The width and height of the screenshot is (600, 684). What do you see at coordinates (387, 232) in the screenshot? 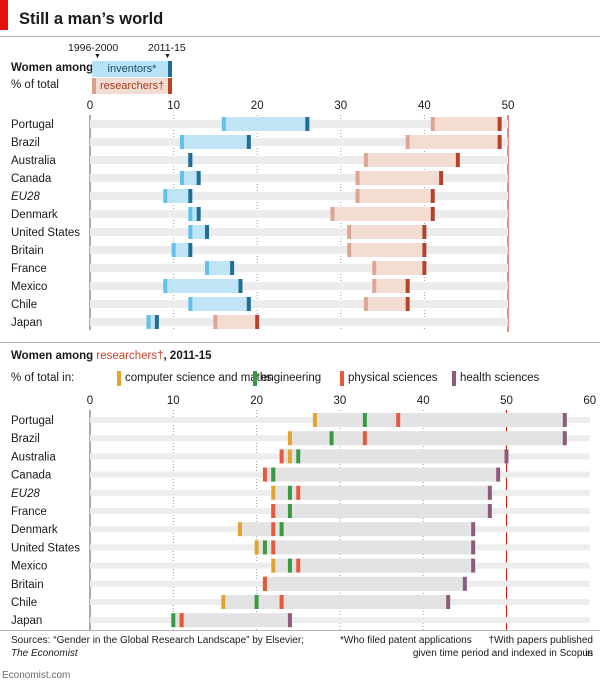
I see `c1-researchers-bar-united-states` at bounding box center [387, 232].